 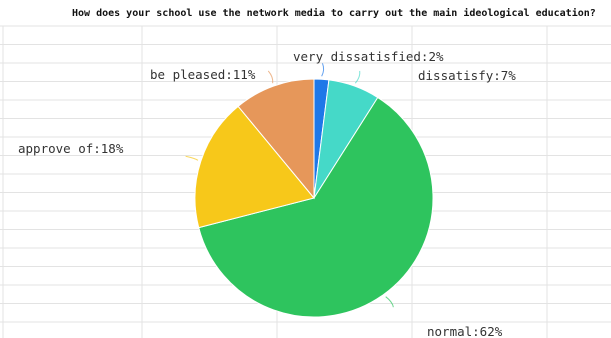 I want to click on slice-label: normal:62%, so click(x=465, y=331).